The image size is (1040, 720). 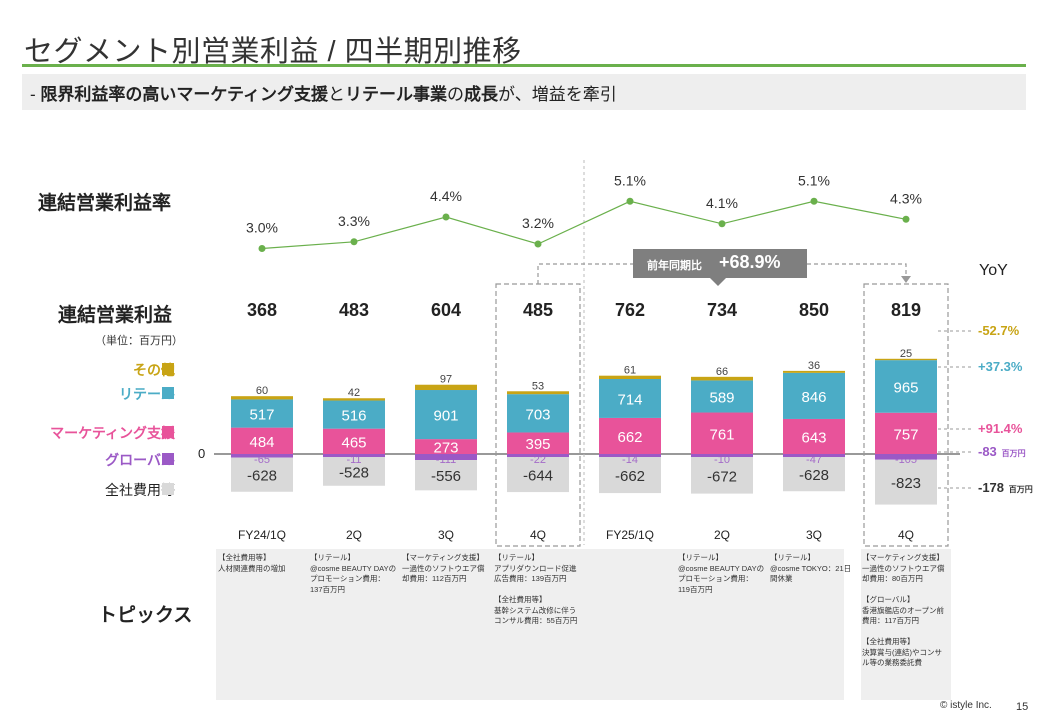 I want to click on subtitle-bold-3: 成長, so click(x=481, y=94).